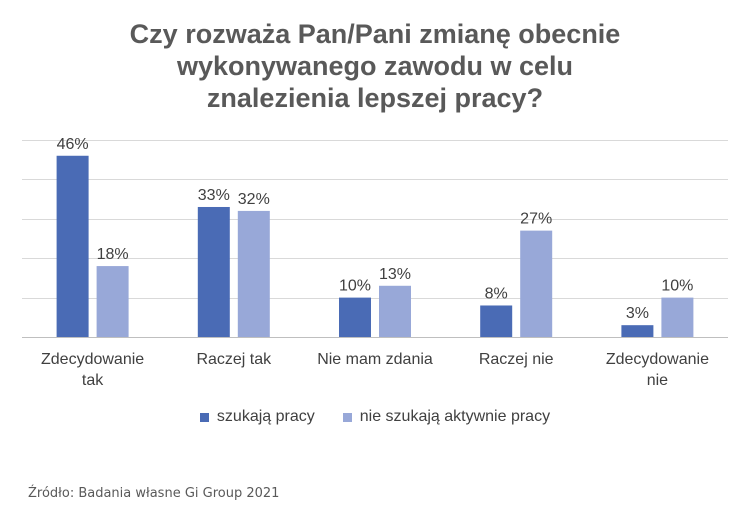 The width and height of the screenshot is (750, 516). Describe the element at coordinates (214, 195) in the screenshot. I see `data-label-series-1: 33%` at that location.